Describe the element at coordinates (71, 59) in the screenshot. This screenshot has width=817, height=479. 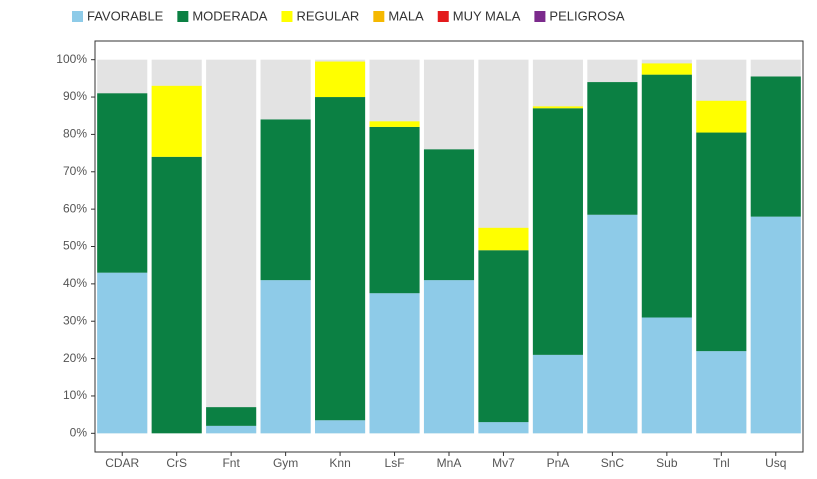
I see `y-tick-label: 100%` at that location.